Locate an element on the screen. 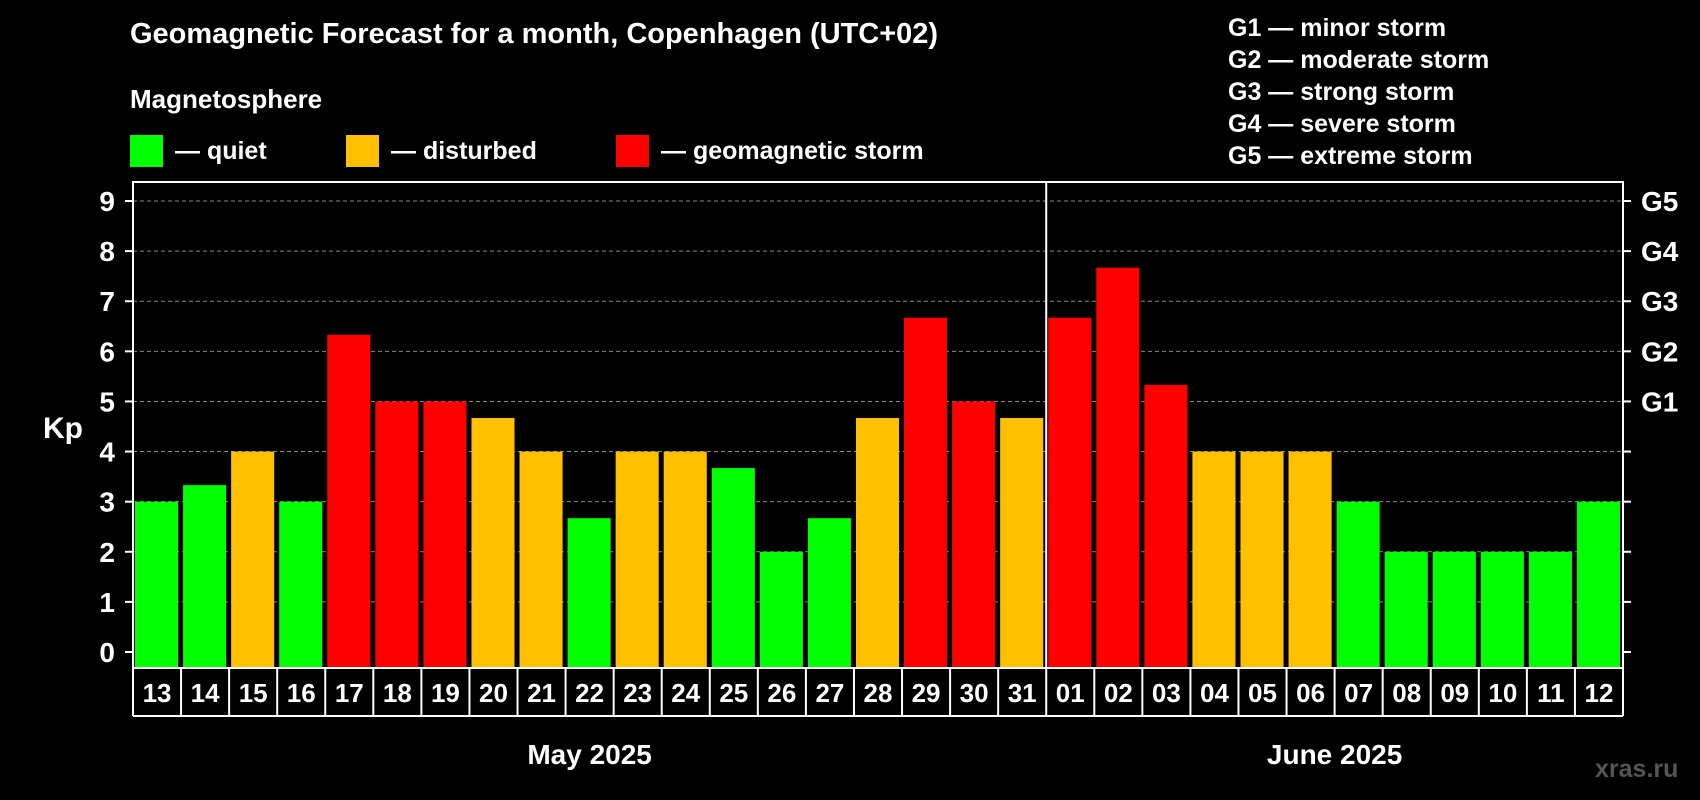  x-tick-label: 17 is located at coordinates (349, 693).